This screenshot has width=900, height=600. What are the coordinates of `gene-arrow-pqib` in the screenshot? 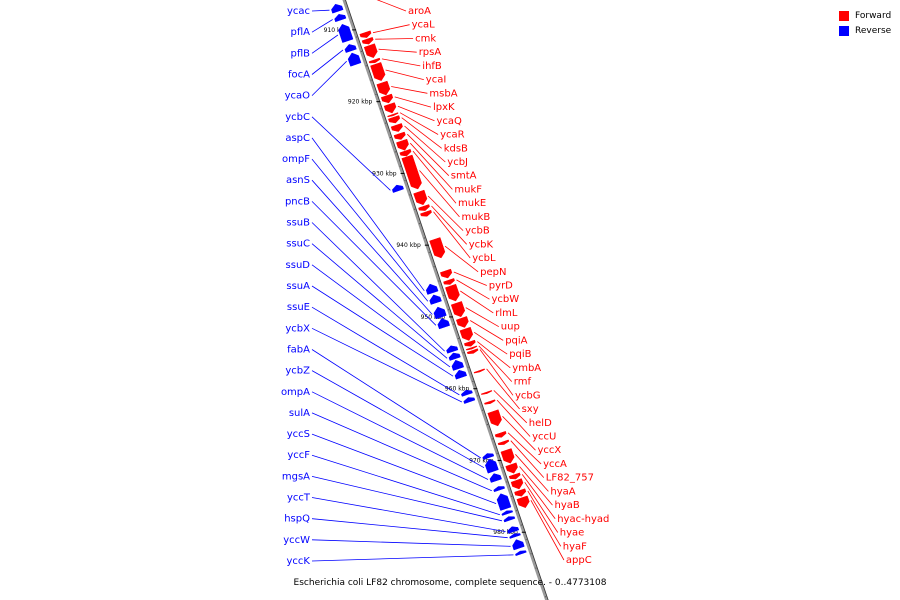 It's located at (466, 333).